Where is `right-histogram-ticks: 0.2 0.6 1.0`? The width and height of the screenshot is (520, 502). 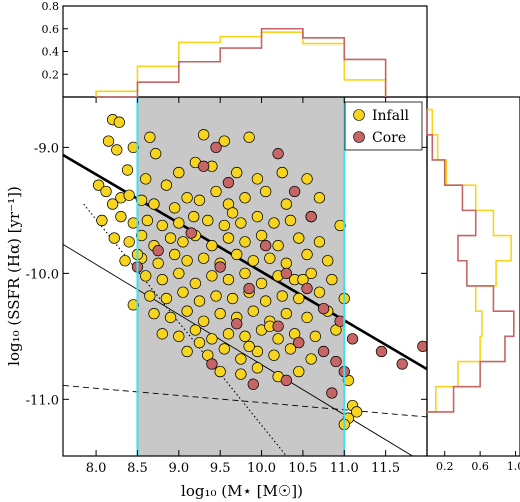 right-histogram-ticks: 0.2 0.6 1.0 is located at coordinates (478, 462).